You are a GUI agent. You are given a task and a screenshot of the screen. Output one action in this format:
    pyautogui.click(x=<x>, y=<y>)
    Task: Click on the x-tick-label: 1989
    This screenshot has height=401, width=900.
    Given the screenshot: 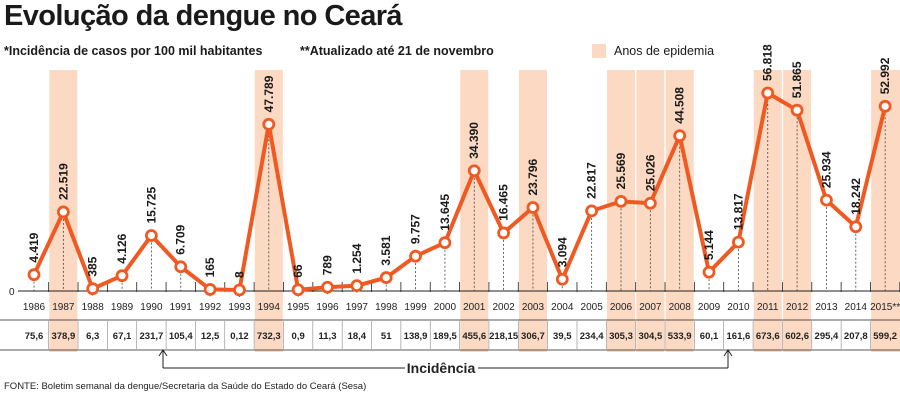 What is the action you would take?
    pyautogui.click(x=122, y=307)
    